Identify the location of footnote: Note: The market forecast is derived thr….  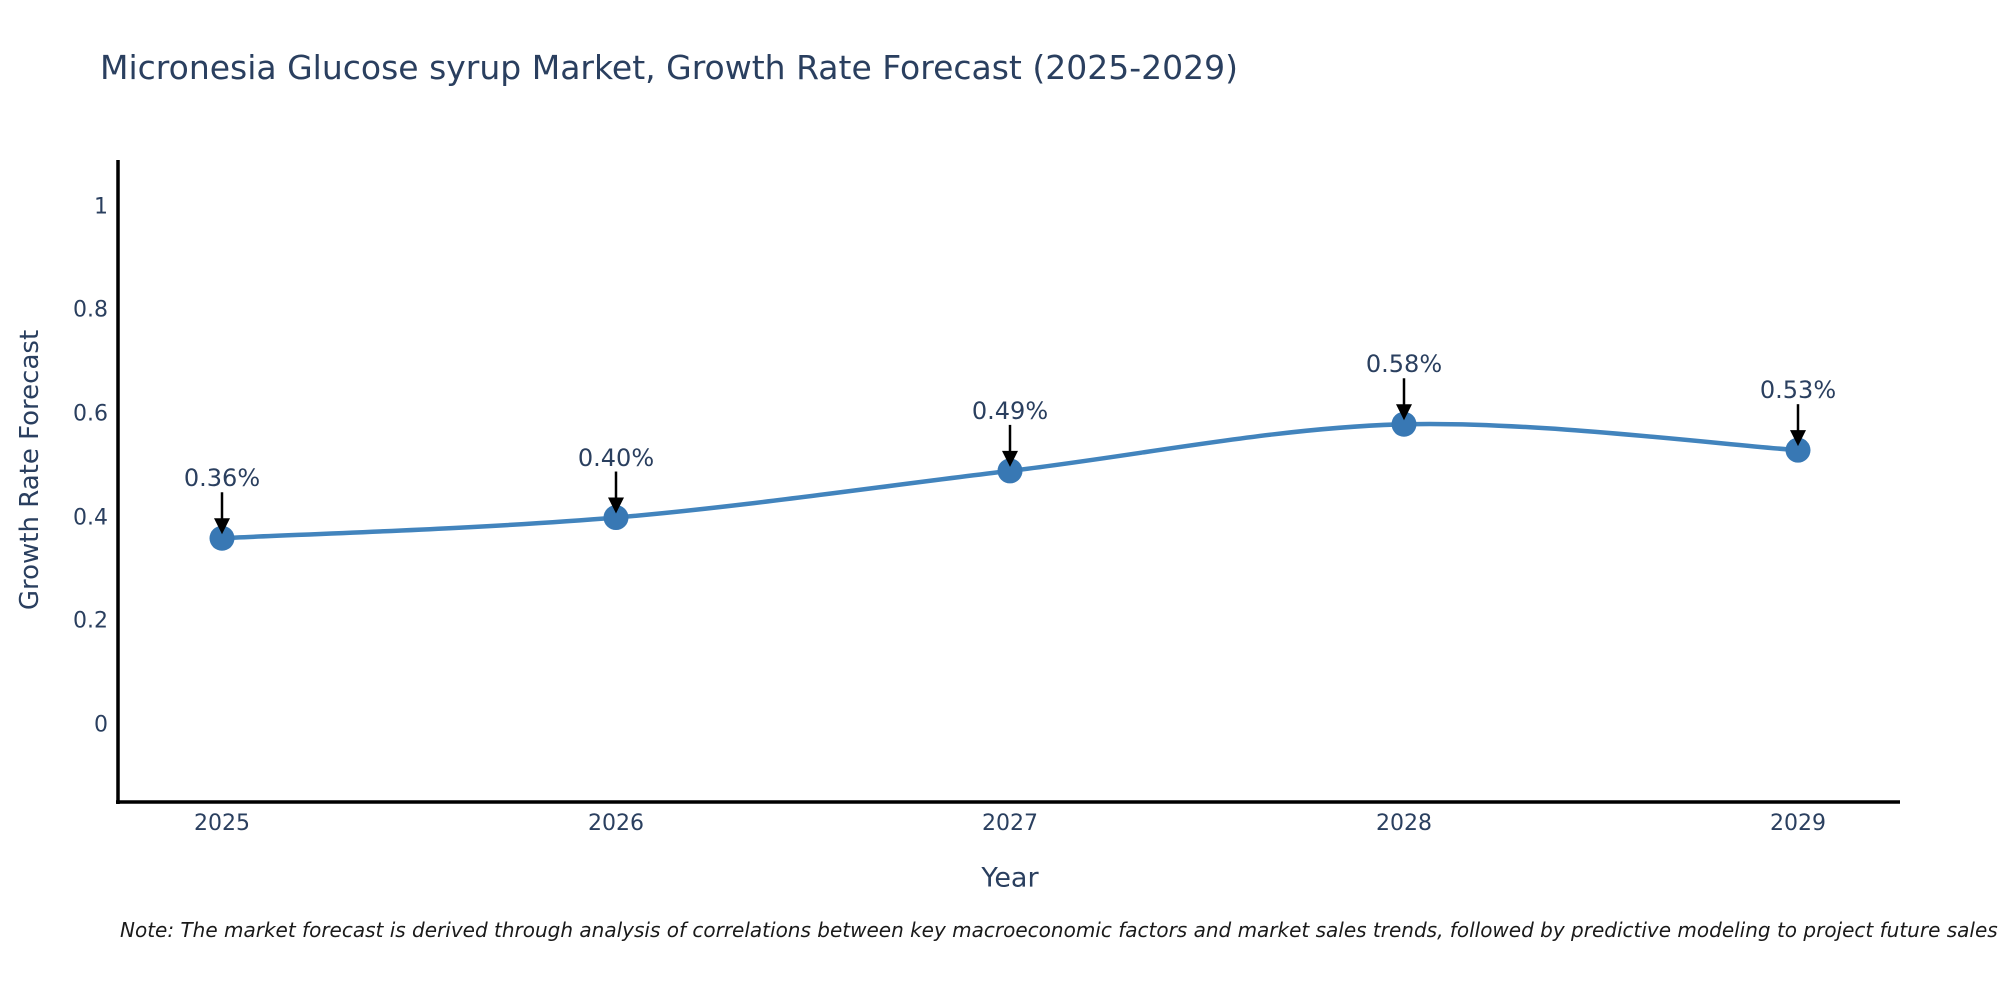
(1059, 930).